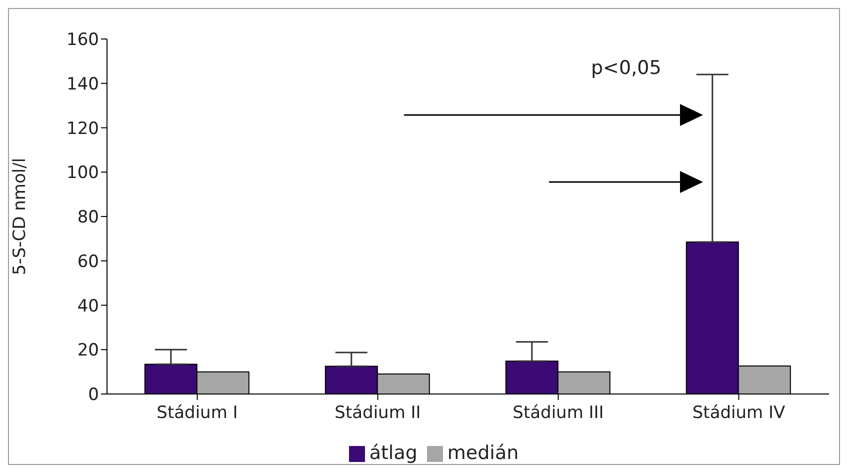 This screenshot has width=848, height=473. What do you see at coordinates (82, 84) in the screenshot?
I see `y-tick-label: 140` at bounding box center [82, 84].